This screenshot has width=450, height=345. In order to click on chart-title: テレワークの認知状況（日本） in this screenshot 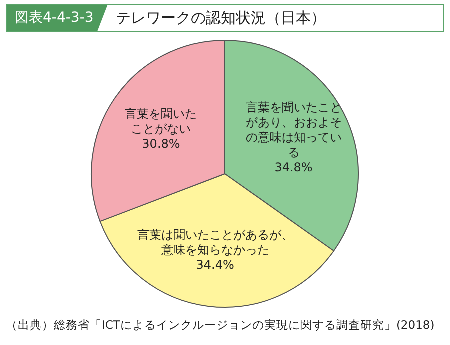, I will do `click(221, 18)`.